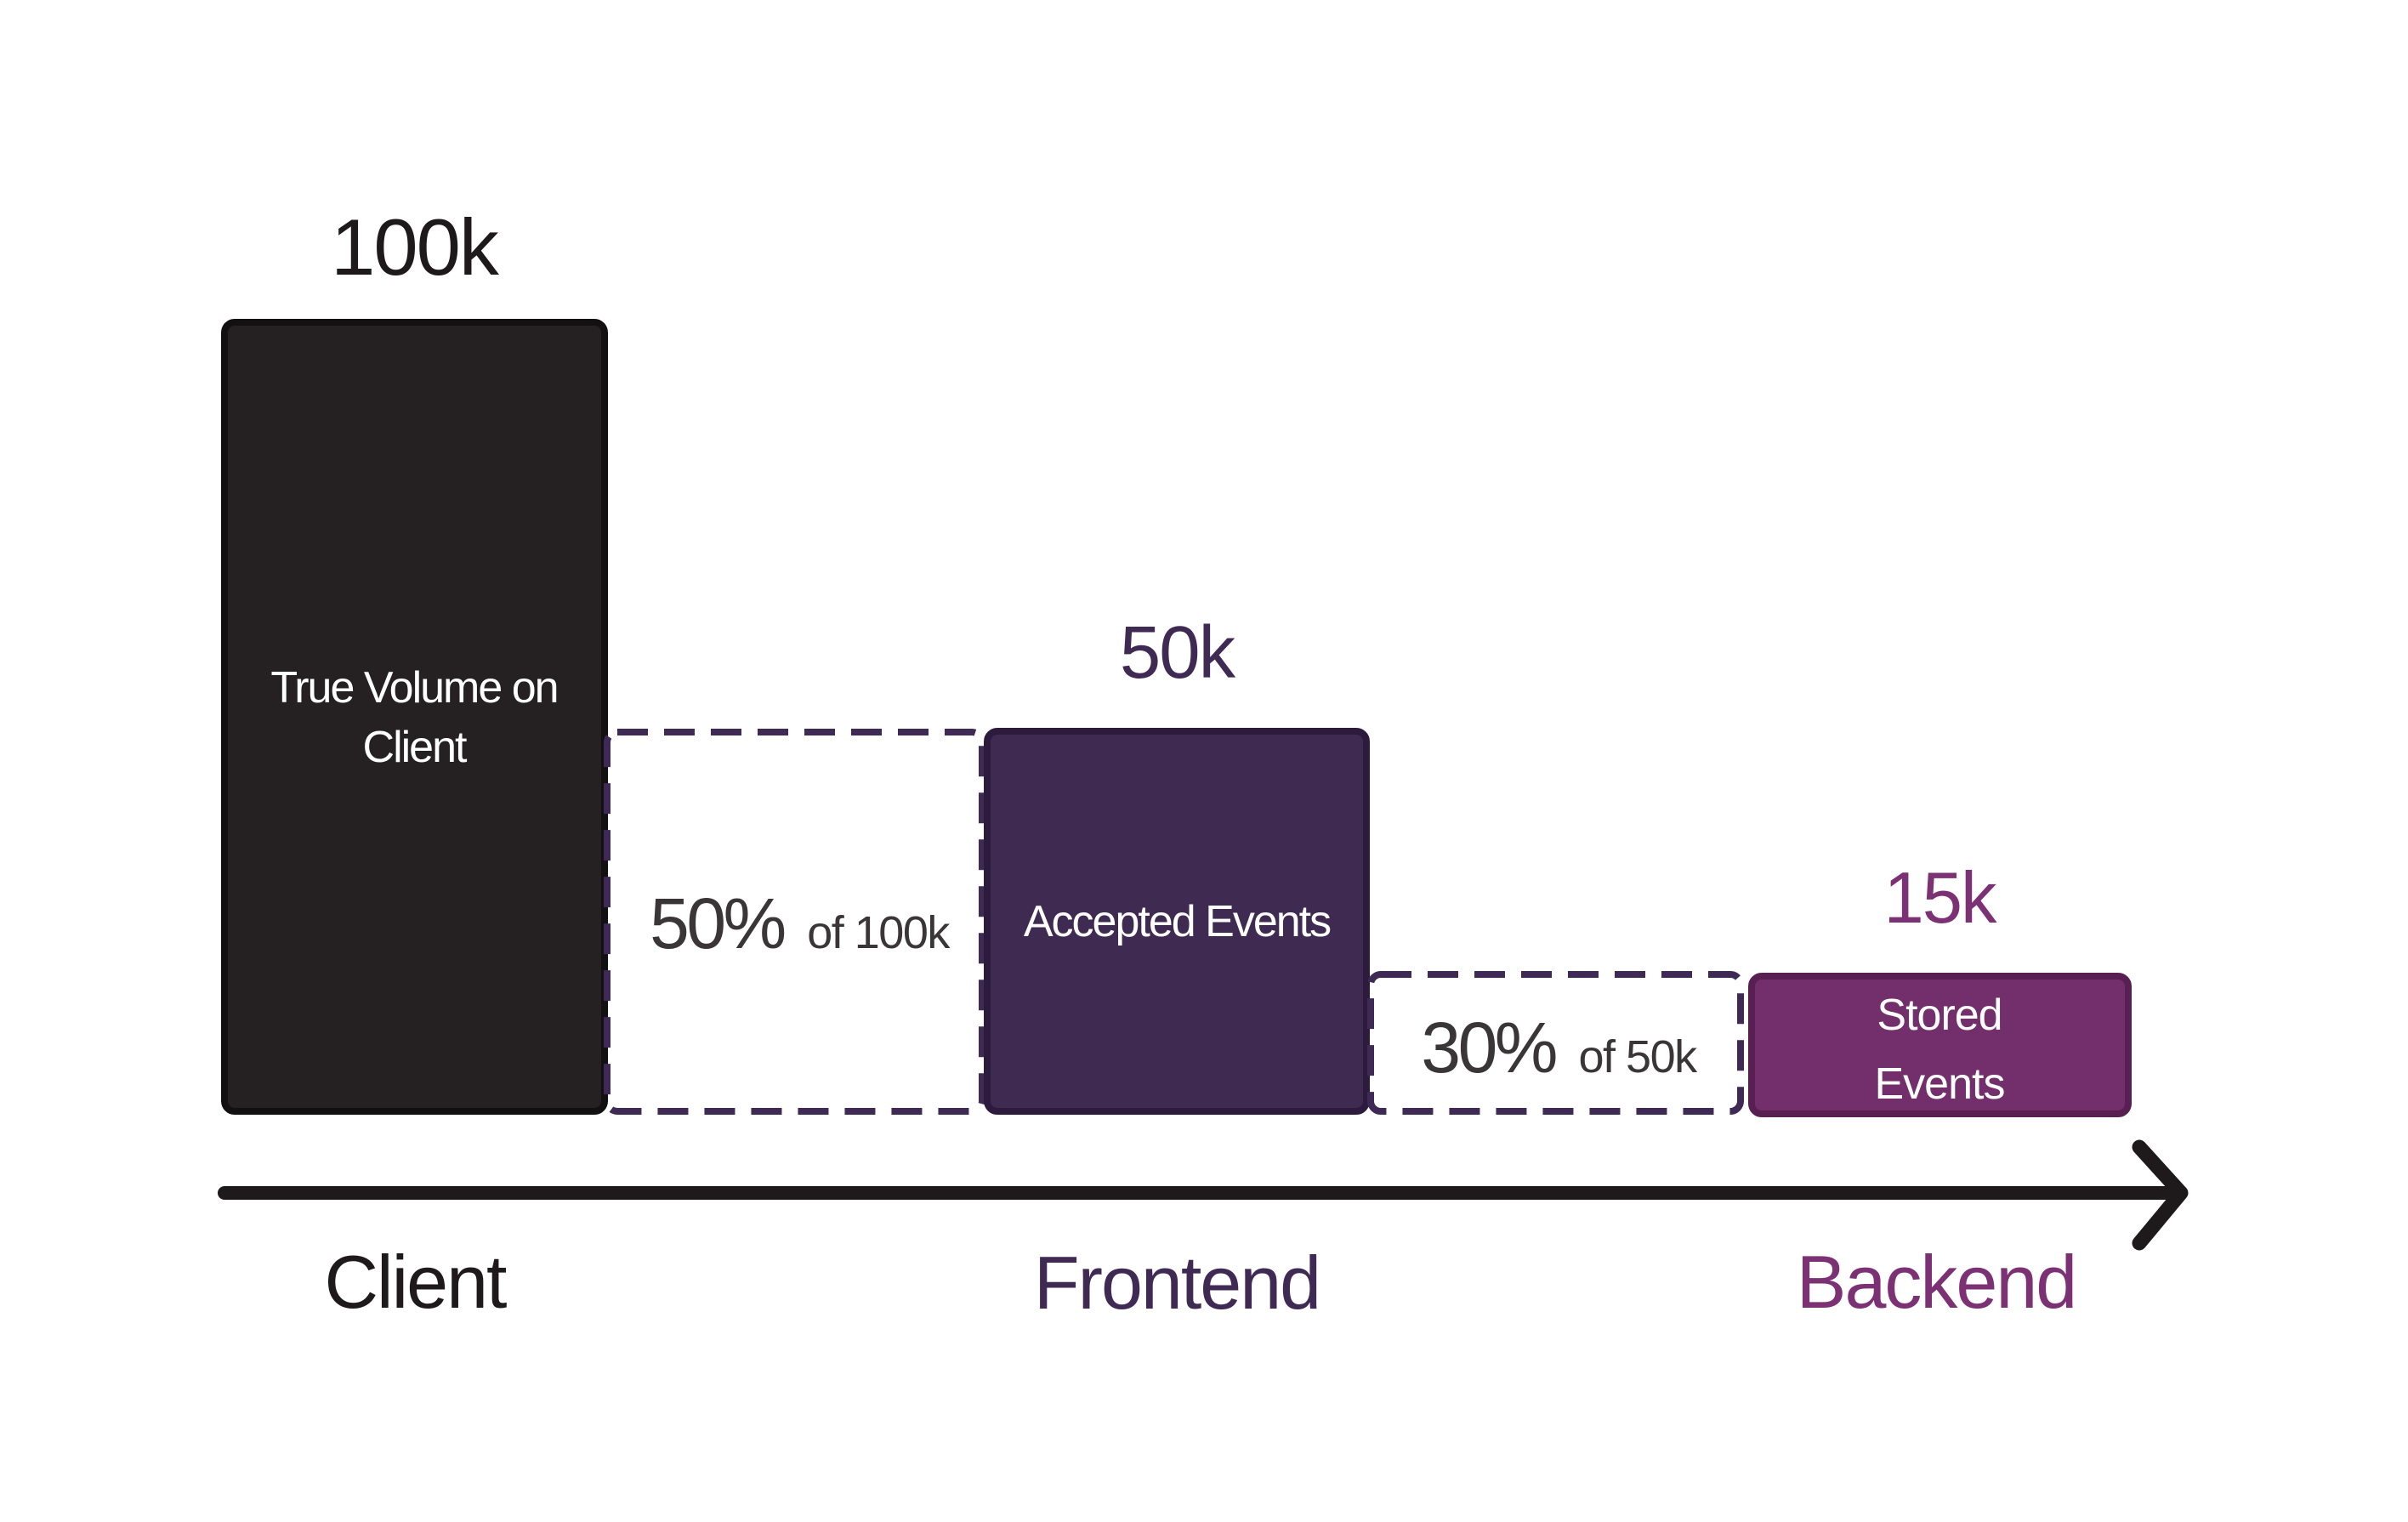 Image resolution: width=2408 pixels, height=1522 pixels. I want to click on svg-text: 50k, so click(1178, 652).